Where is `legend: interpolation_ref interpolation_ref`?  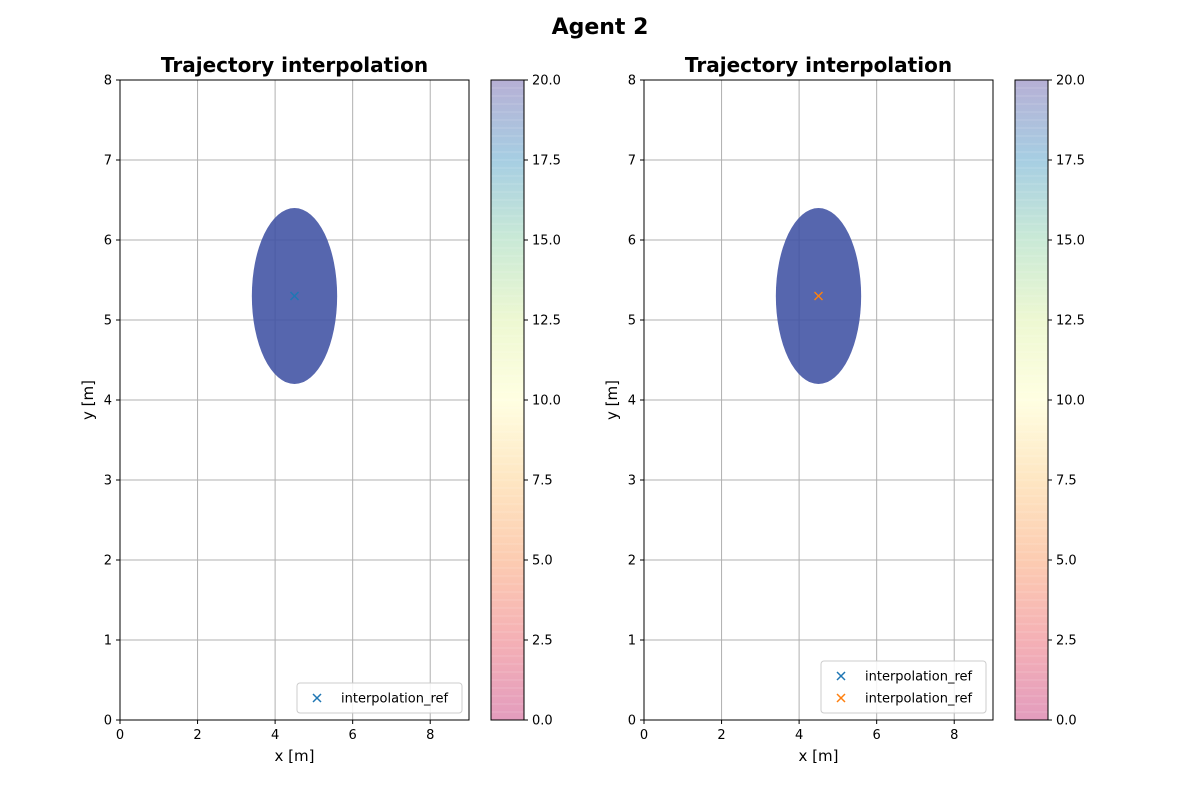
legend: interpolation_ref interpolation_ref is located at coordinates (903, 687).